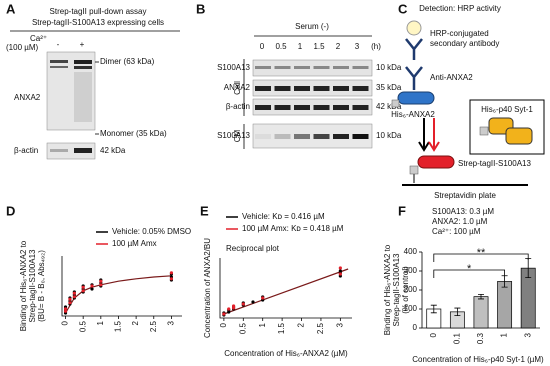 This screenshot has height=366, width=550. What do you see at coordinates (463, 211) in the screenshot?
I see `annotation: S100A13: 0.3 µM` at bounding box center [463, 211].